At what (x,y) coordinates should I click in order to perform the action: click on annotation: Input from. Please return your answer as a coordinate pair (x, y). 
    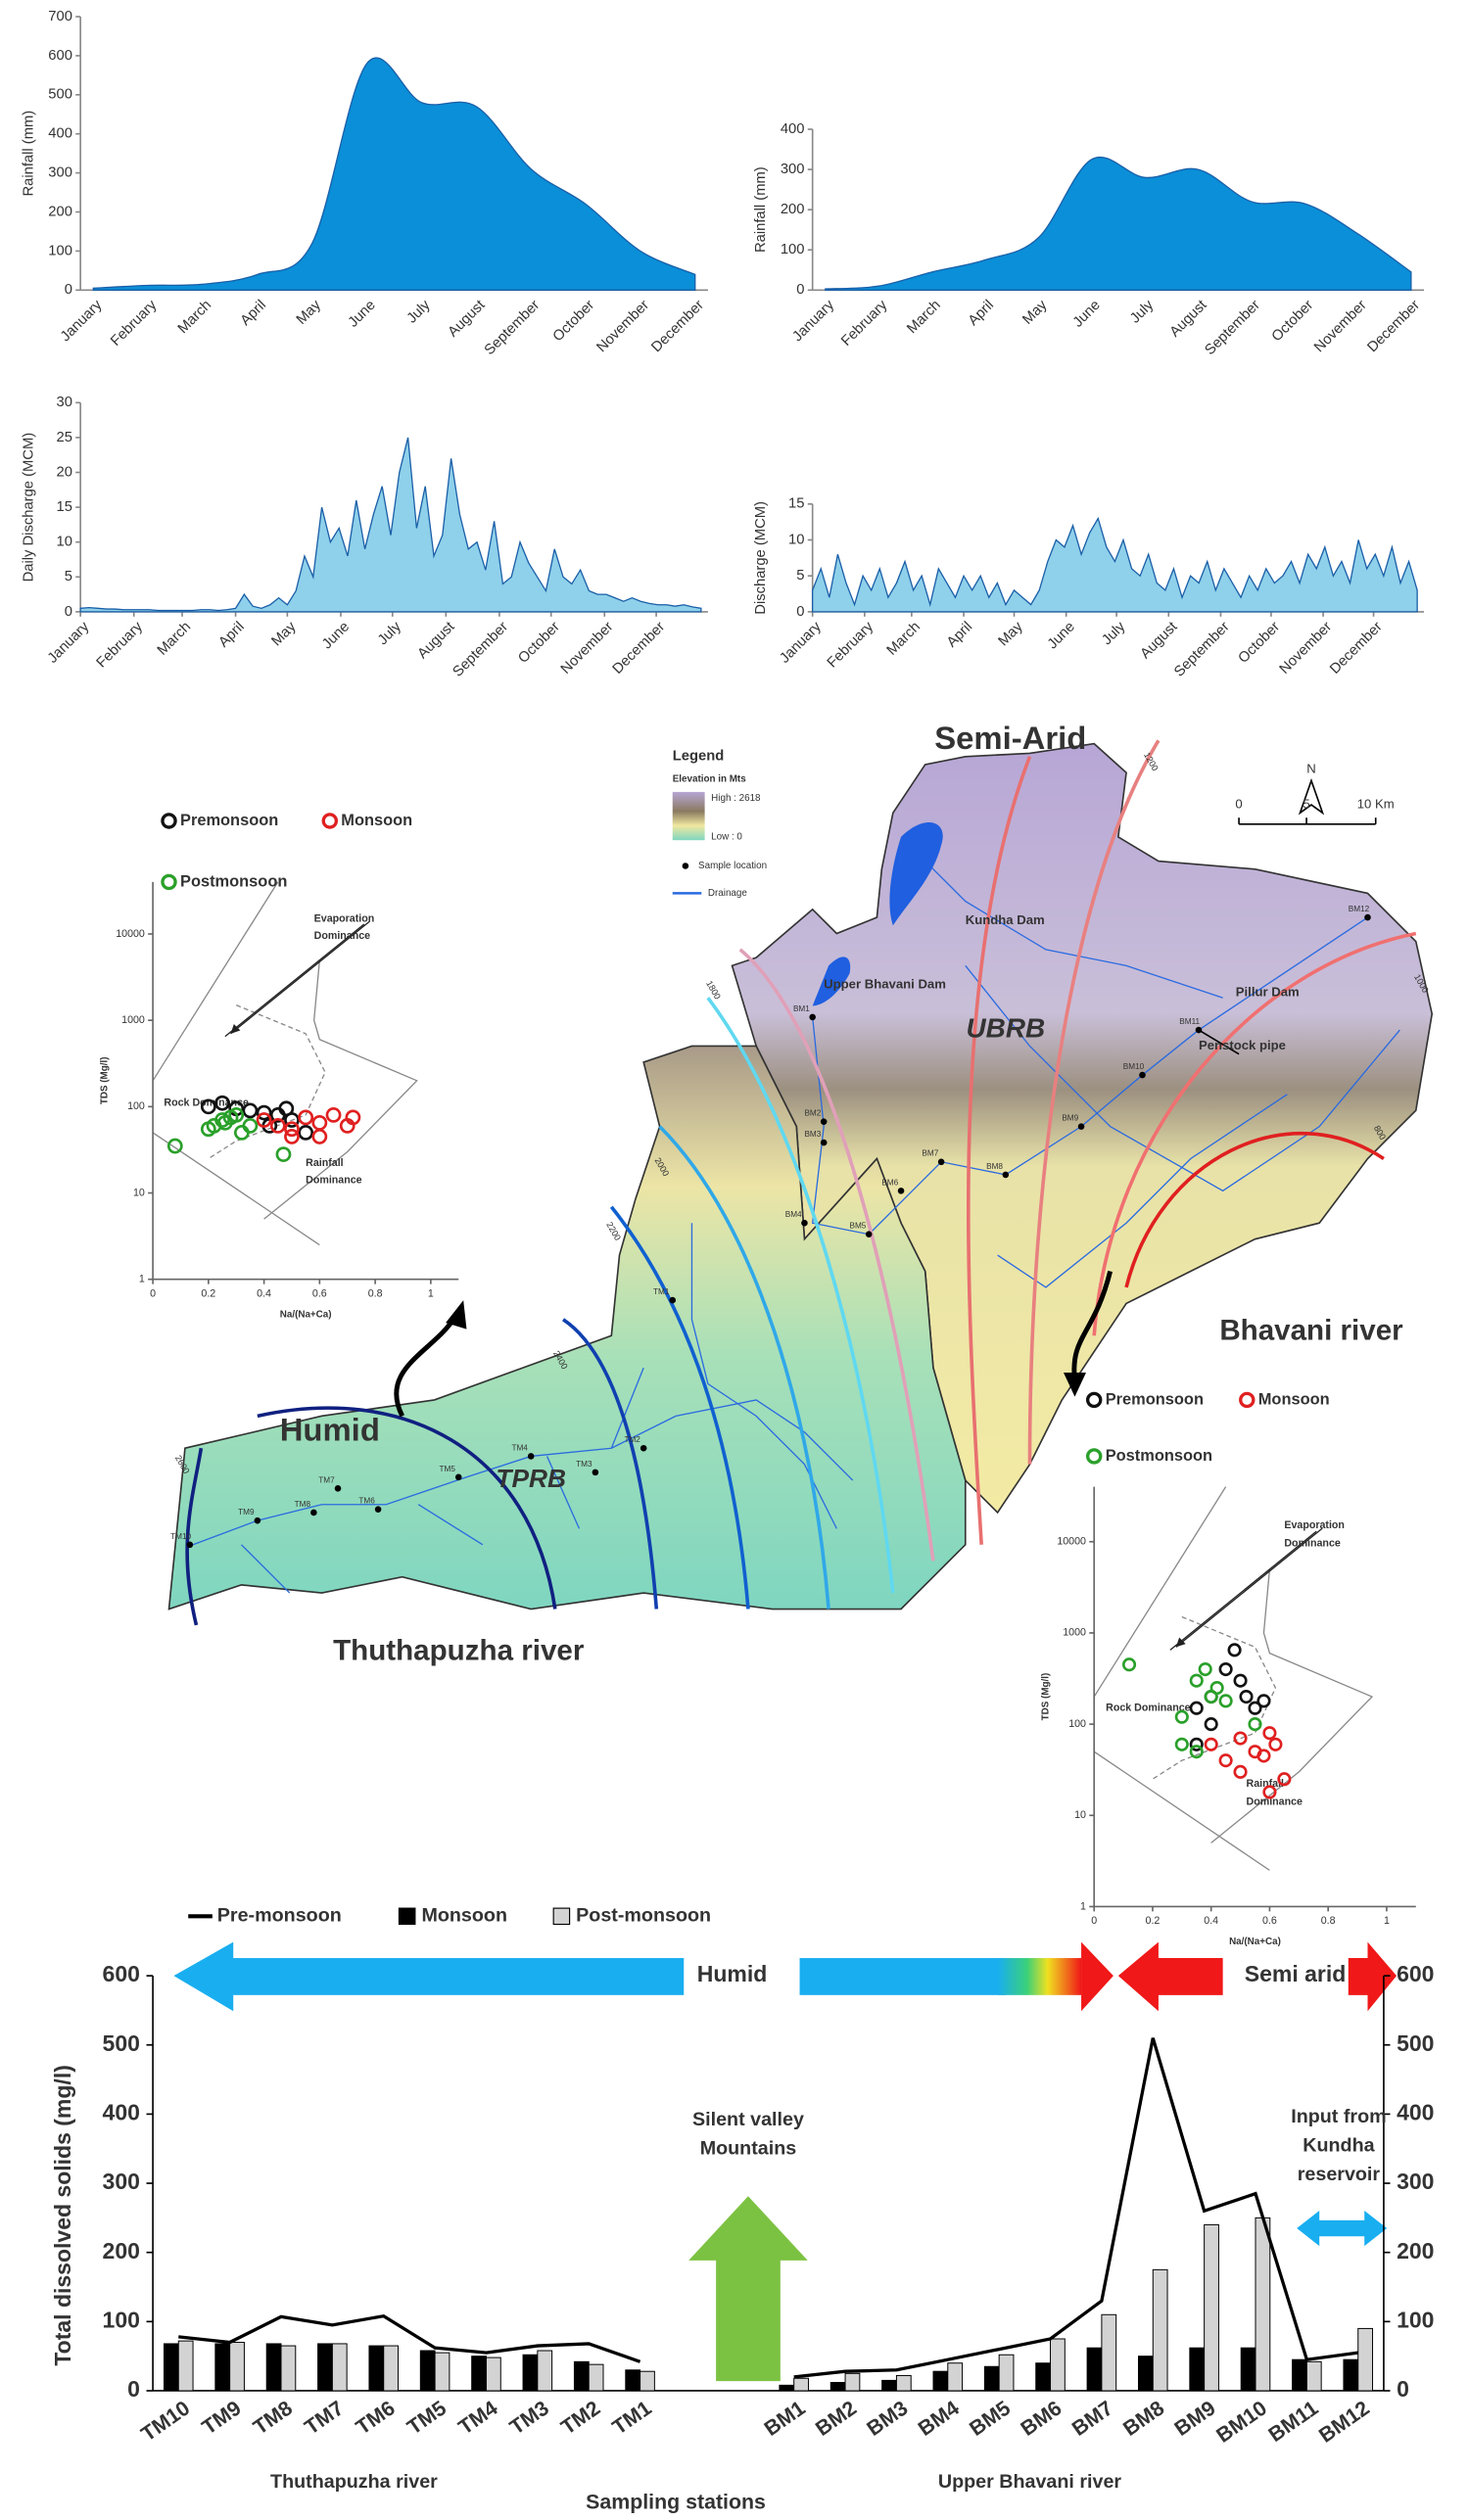
    Looking at the image, I should click on (1338, 2116).